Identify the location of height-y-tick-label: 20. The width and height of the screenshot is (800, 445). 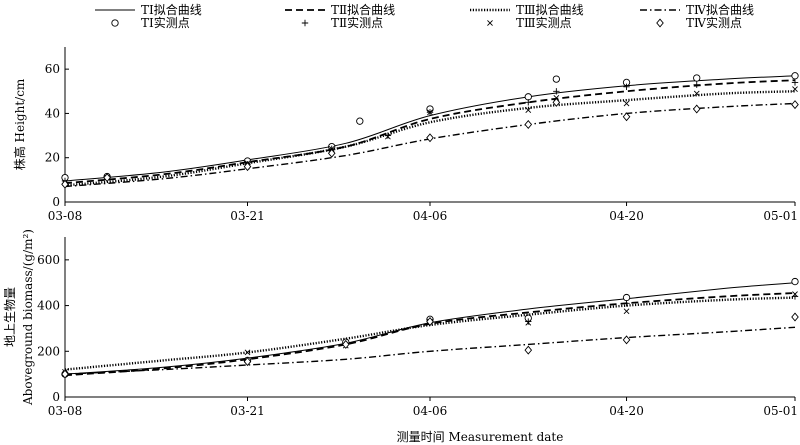
(52, 158).